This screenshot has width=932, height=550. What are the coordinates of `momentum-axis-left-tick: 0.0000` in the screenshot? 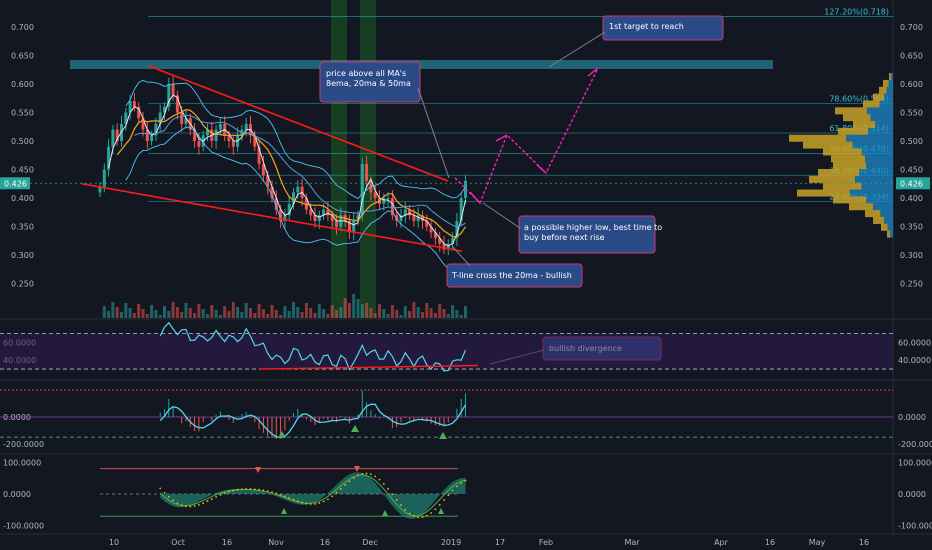 It's located at (17, 417).